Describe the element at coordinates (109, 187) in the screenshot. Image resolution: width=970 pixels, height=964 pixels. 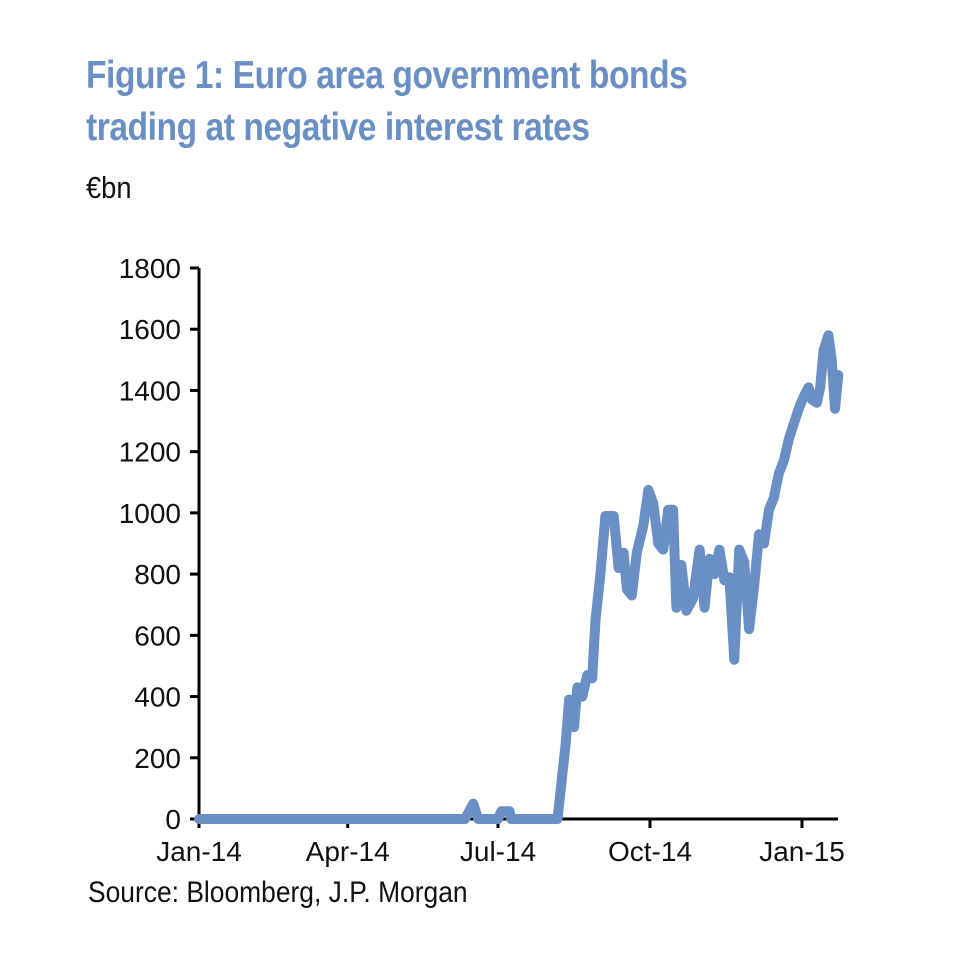
I see `y-unit-label: €bn` at that location.